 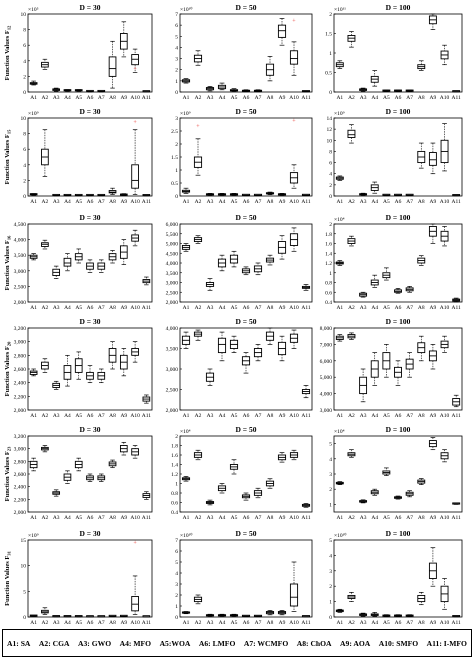 What do you see at coordinates (174, 513) in the screenshot?
I see `y-tick-label: 0.4` at bounding box center [174, 513].